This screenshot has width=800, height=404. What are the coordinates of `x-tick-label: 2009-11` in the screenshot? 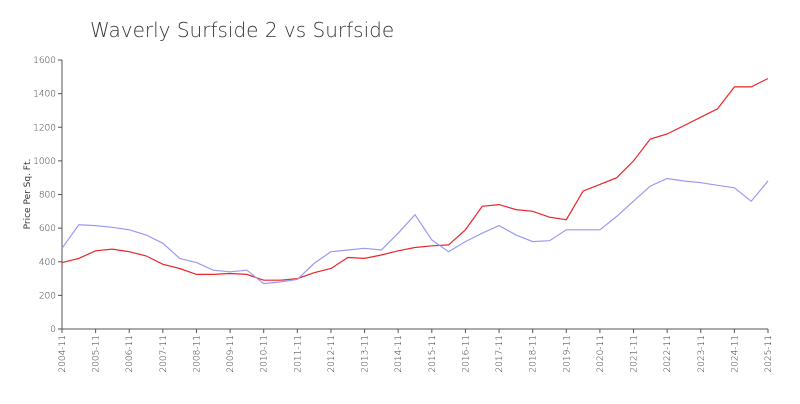 It's located at (231, 354).